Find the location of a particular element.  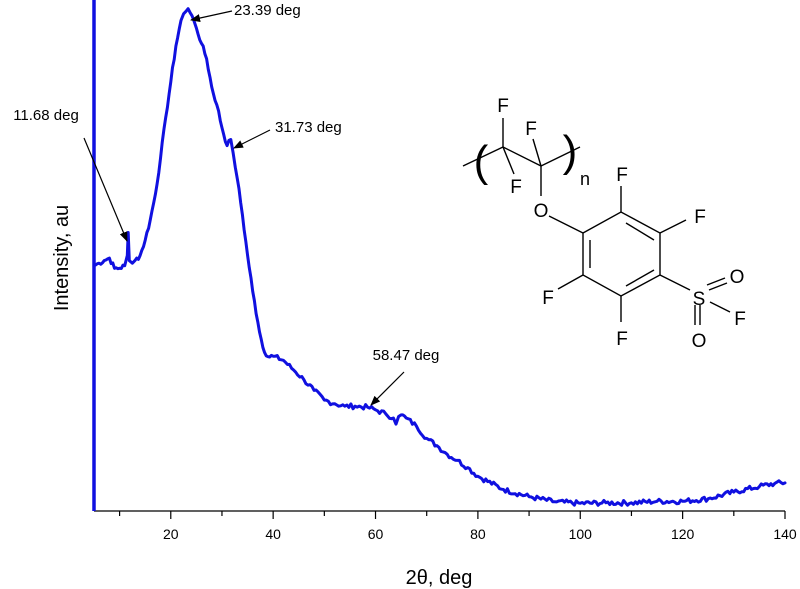

atom-f-7: F is located at coordinates (622, 339).